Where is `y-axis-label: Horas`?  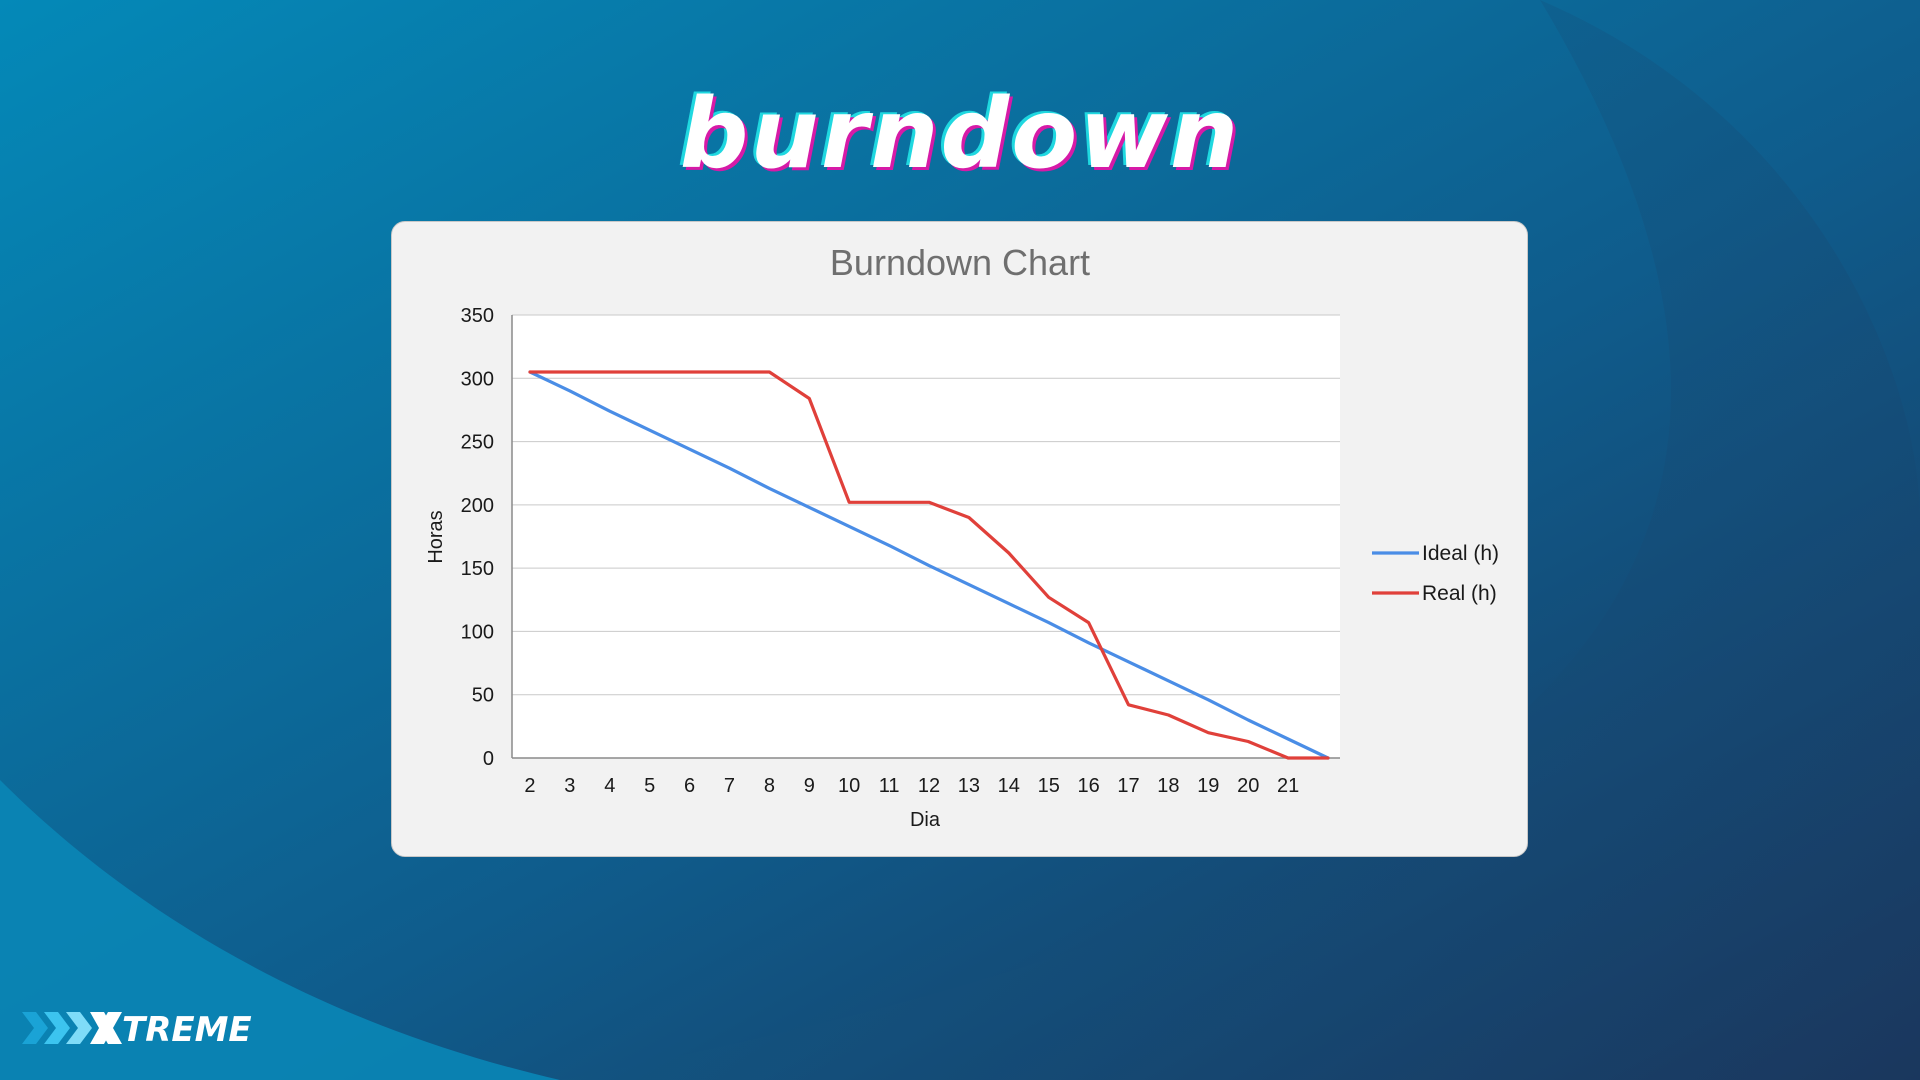 y-axis-label: Horas is located at coordinates (436, 536).